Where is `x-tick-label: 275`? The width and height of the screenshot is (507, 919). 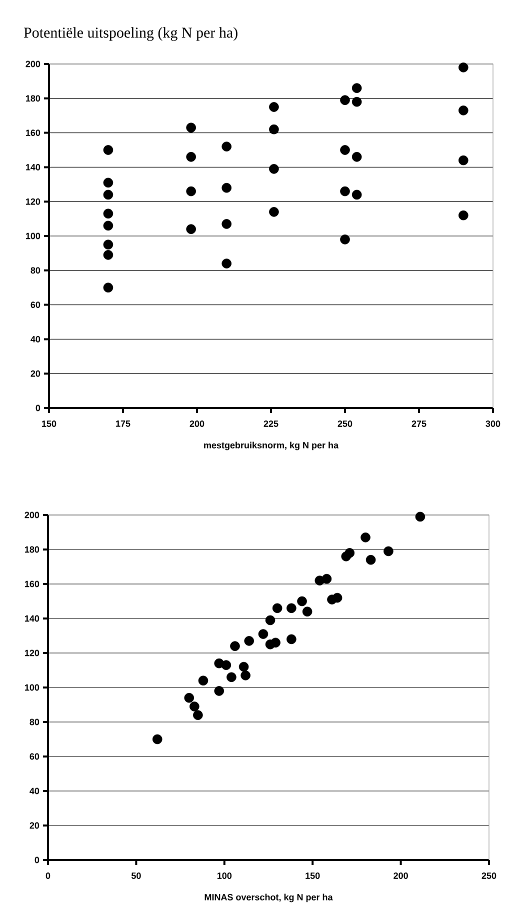
x-tick-label: 275 is located at coordinates (419, 423).